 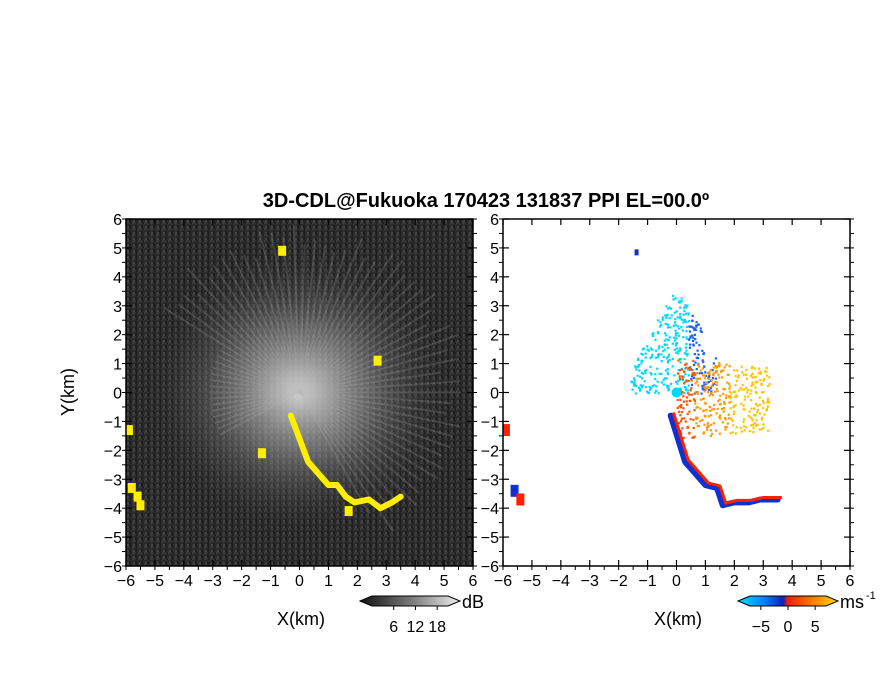 I want to click on velocity-speck, so click(x=636, y=252).